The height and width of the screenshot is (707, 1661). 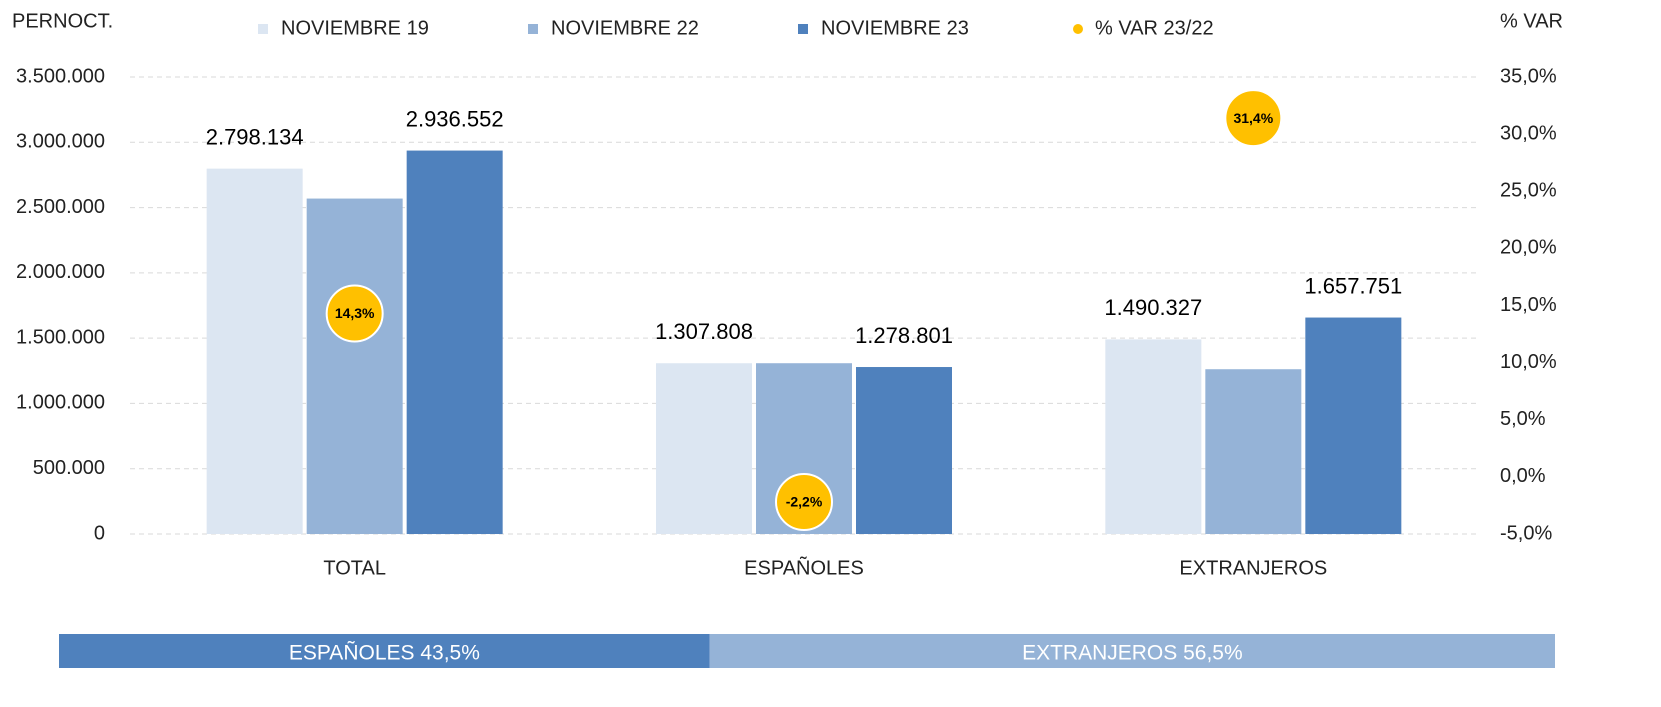 I want to click on y-tick-label: 0, so click(x=99, y=533).